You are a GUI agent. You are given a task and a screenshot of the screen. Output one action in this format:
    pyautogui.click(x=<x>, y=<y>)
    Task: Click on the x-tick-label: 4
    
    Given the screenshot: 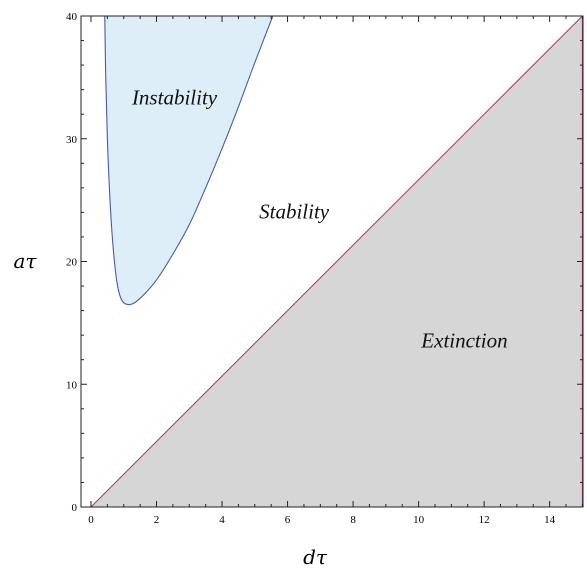 What is the action you would take?
    pyautogui.click(x=222, y=520)
    